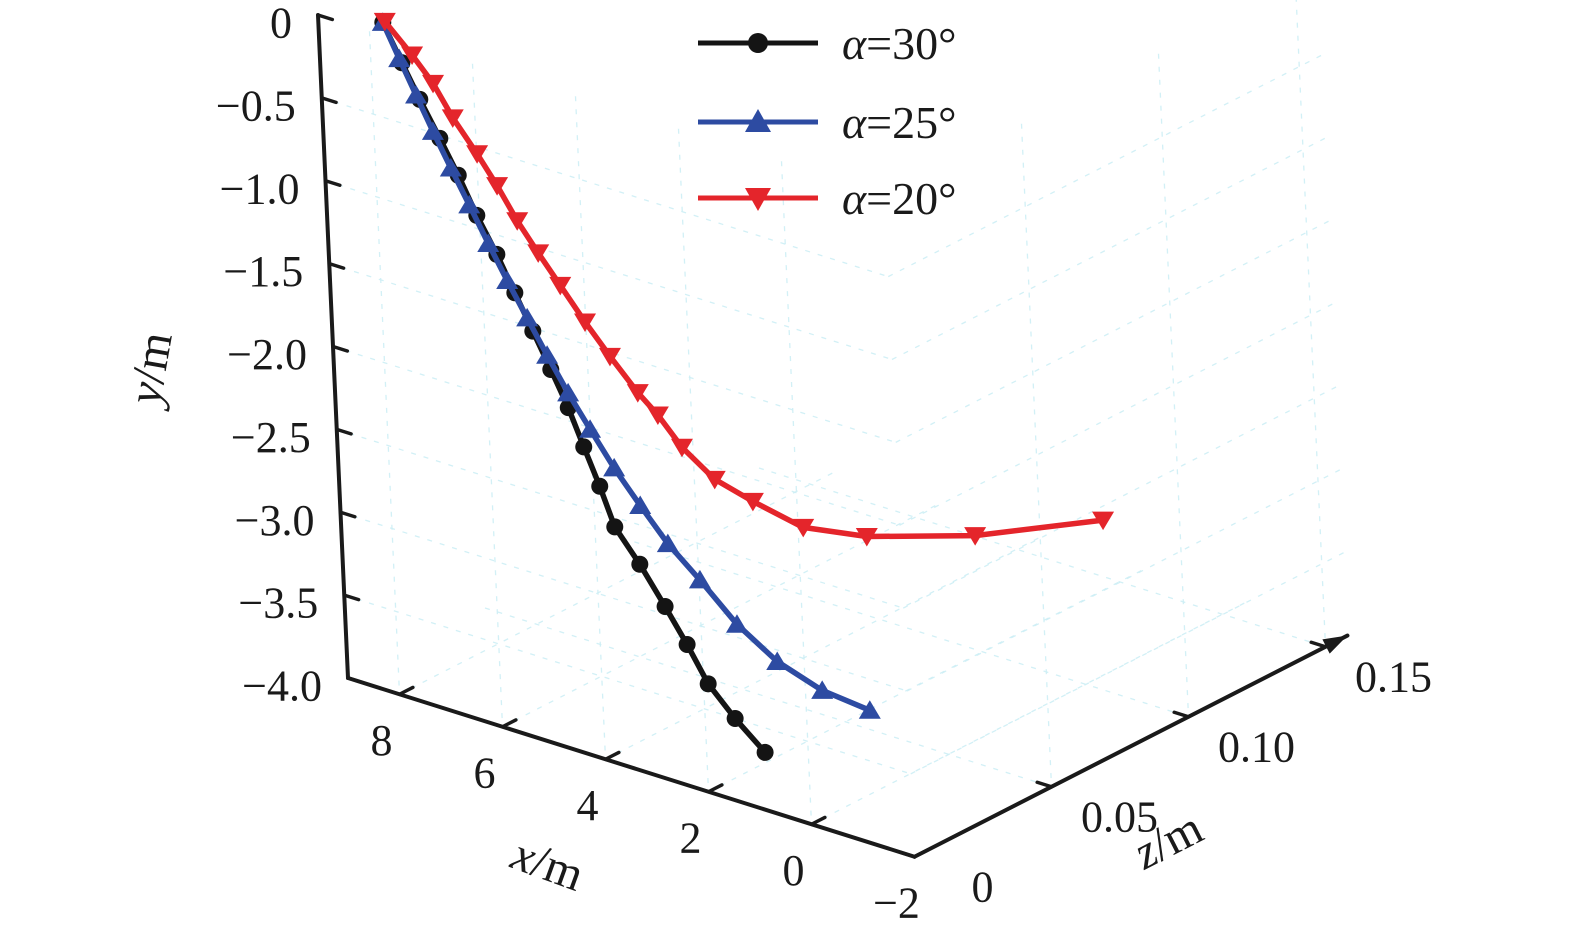 The height and width of the screenshot is (938, 1575). I want to click on x-axis-tick-label: 0, so click(794, 870).